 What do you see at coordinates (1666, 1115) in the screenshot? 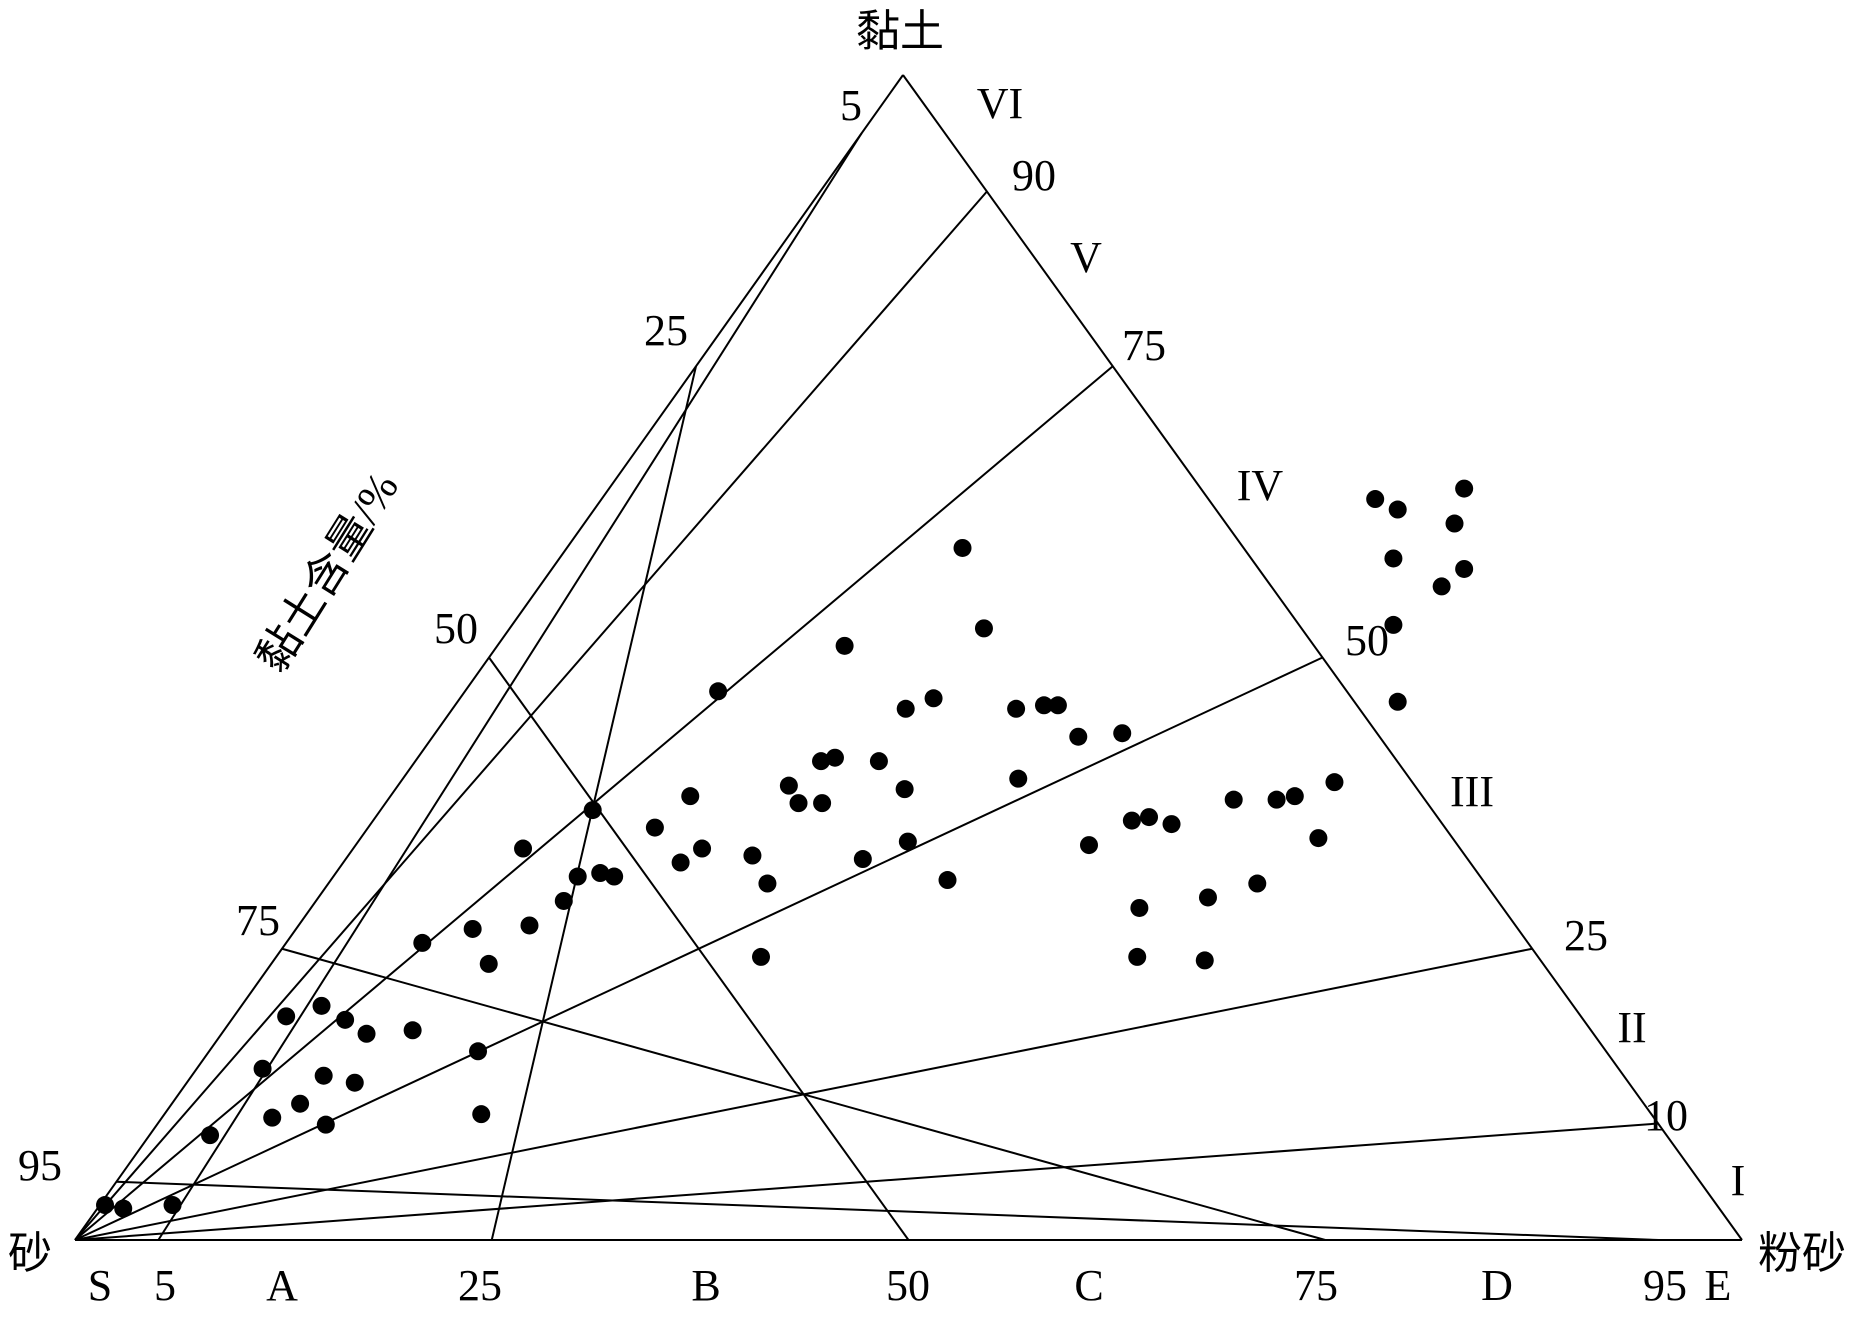
I see `right-edge-tick-4: 10` at bounding box center [1666, 1115].